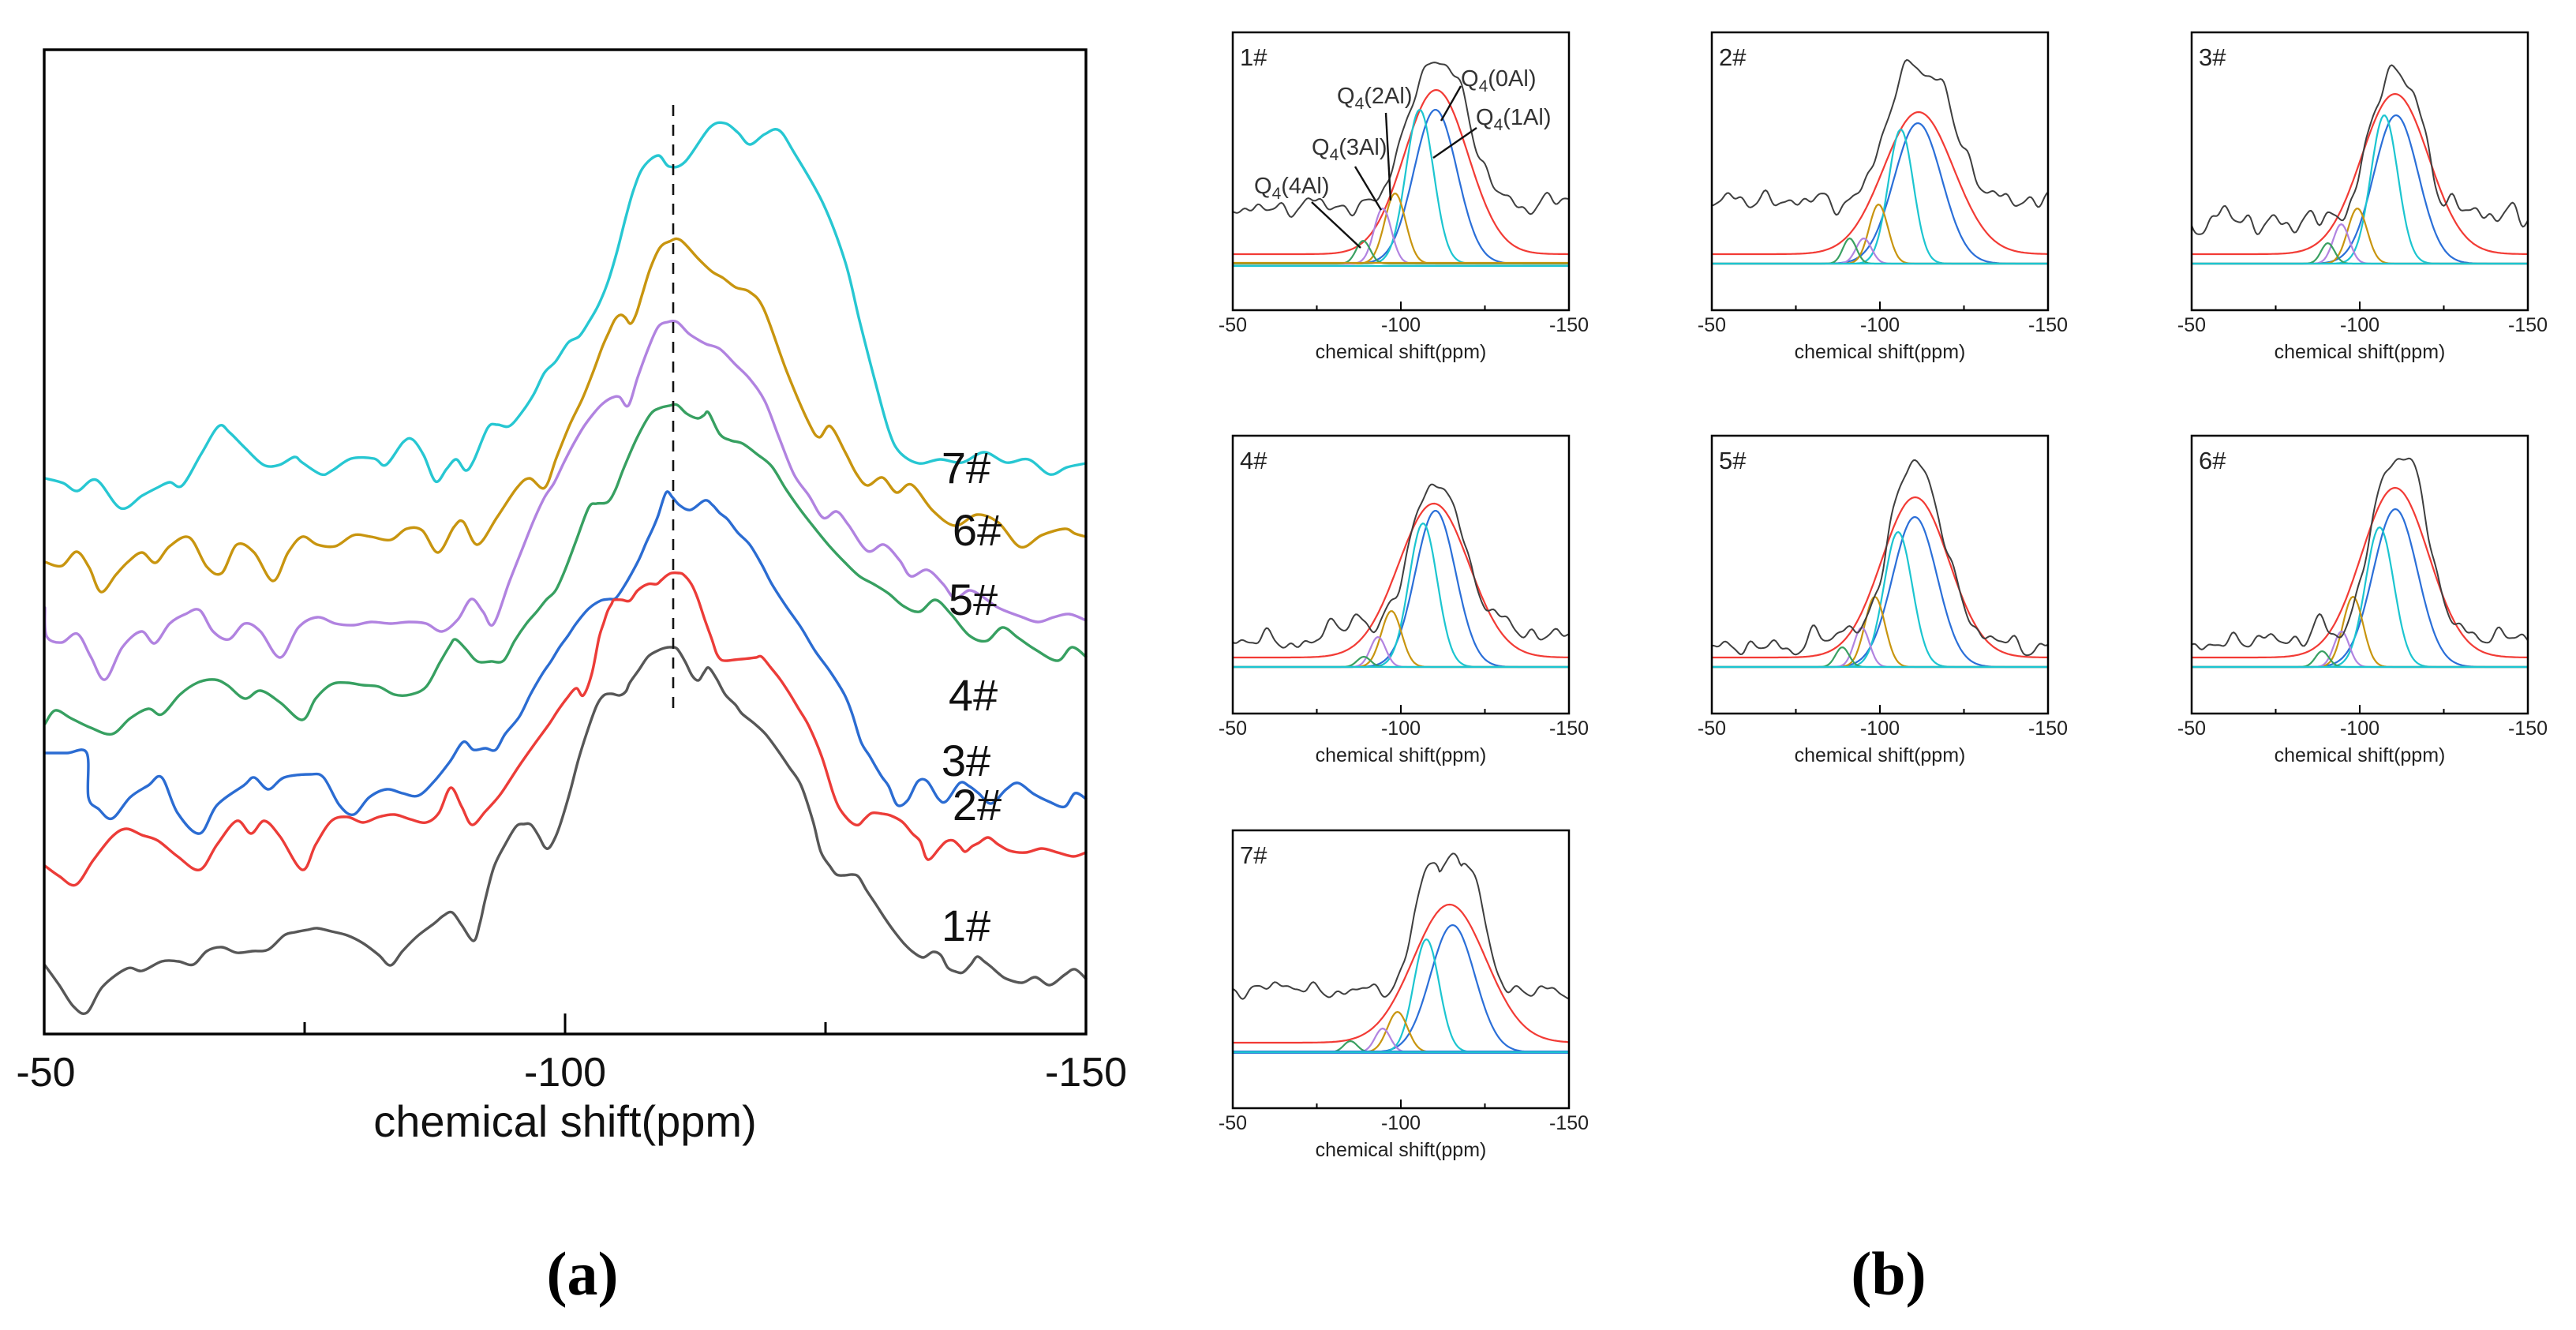 The image size is (2576, 1330). I want to click on svg-text: Q4(3Al), so click(1349, 149).